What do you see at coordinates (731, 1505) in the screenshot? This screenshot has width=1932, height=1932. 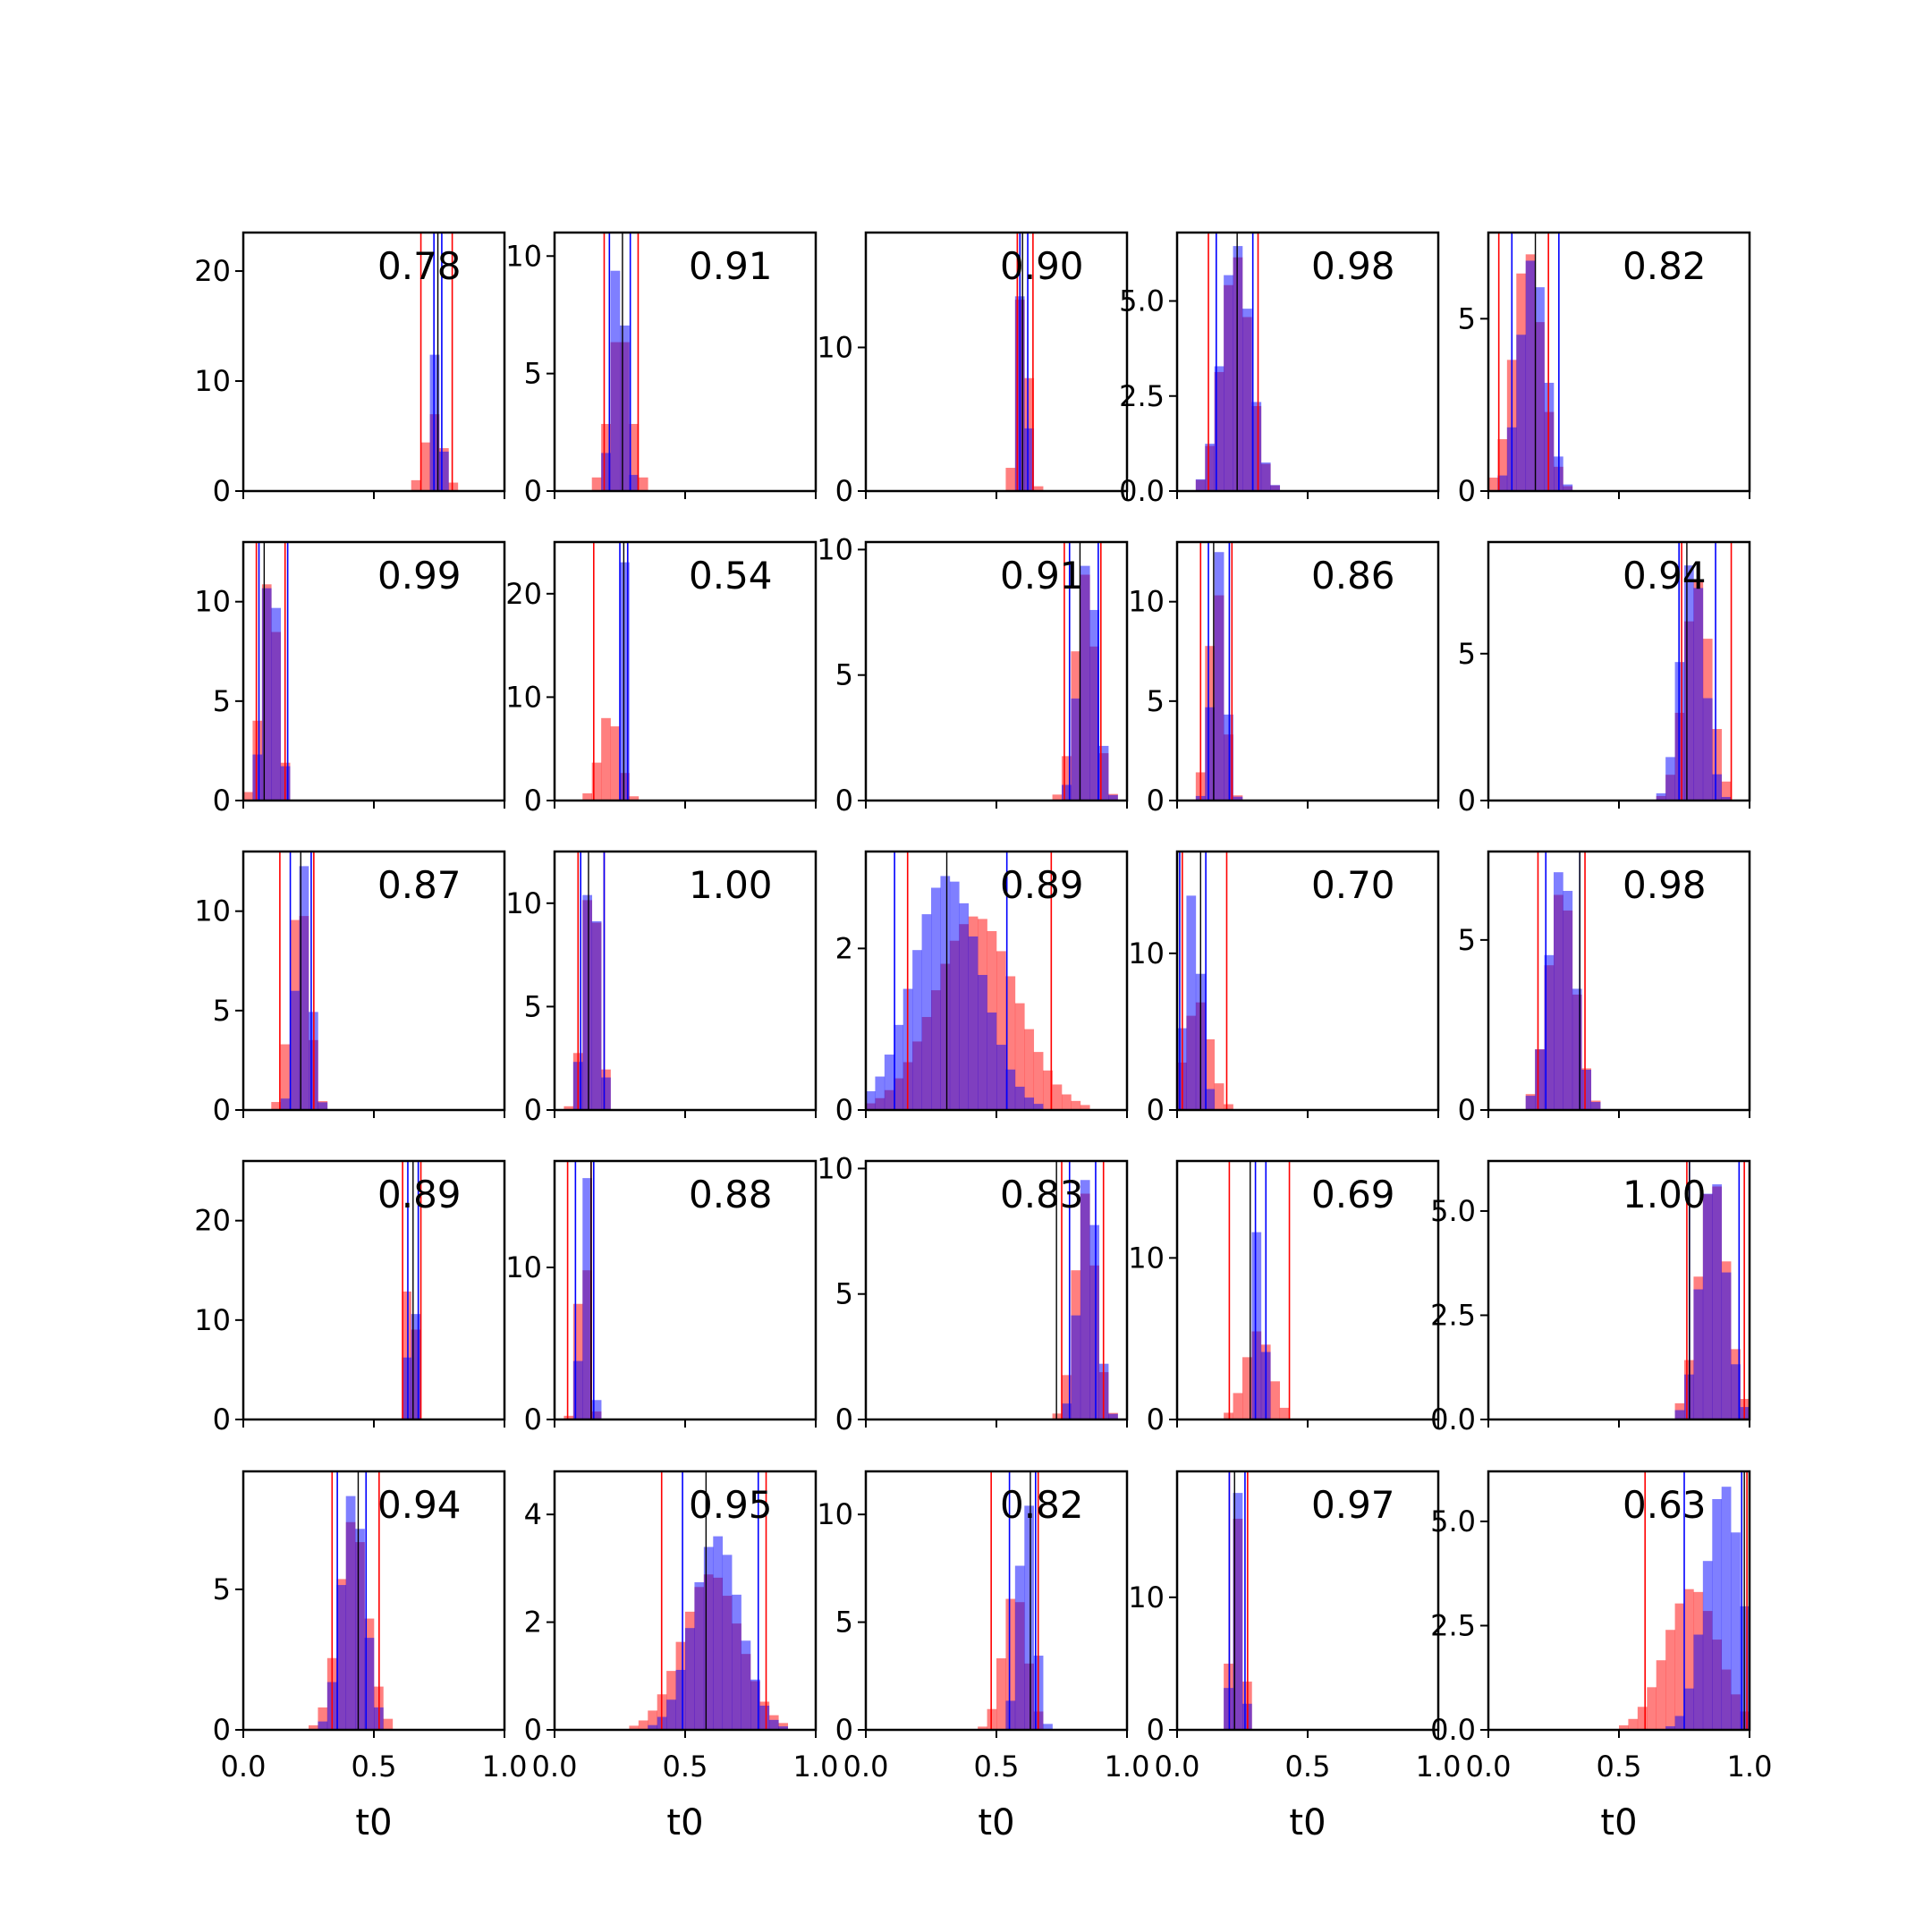 I see `panel-score-label: 0.95` at bounding box center [731, 1505].